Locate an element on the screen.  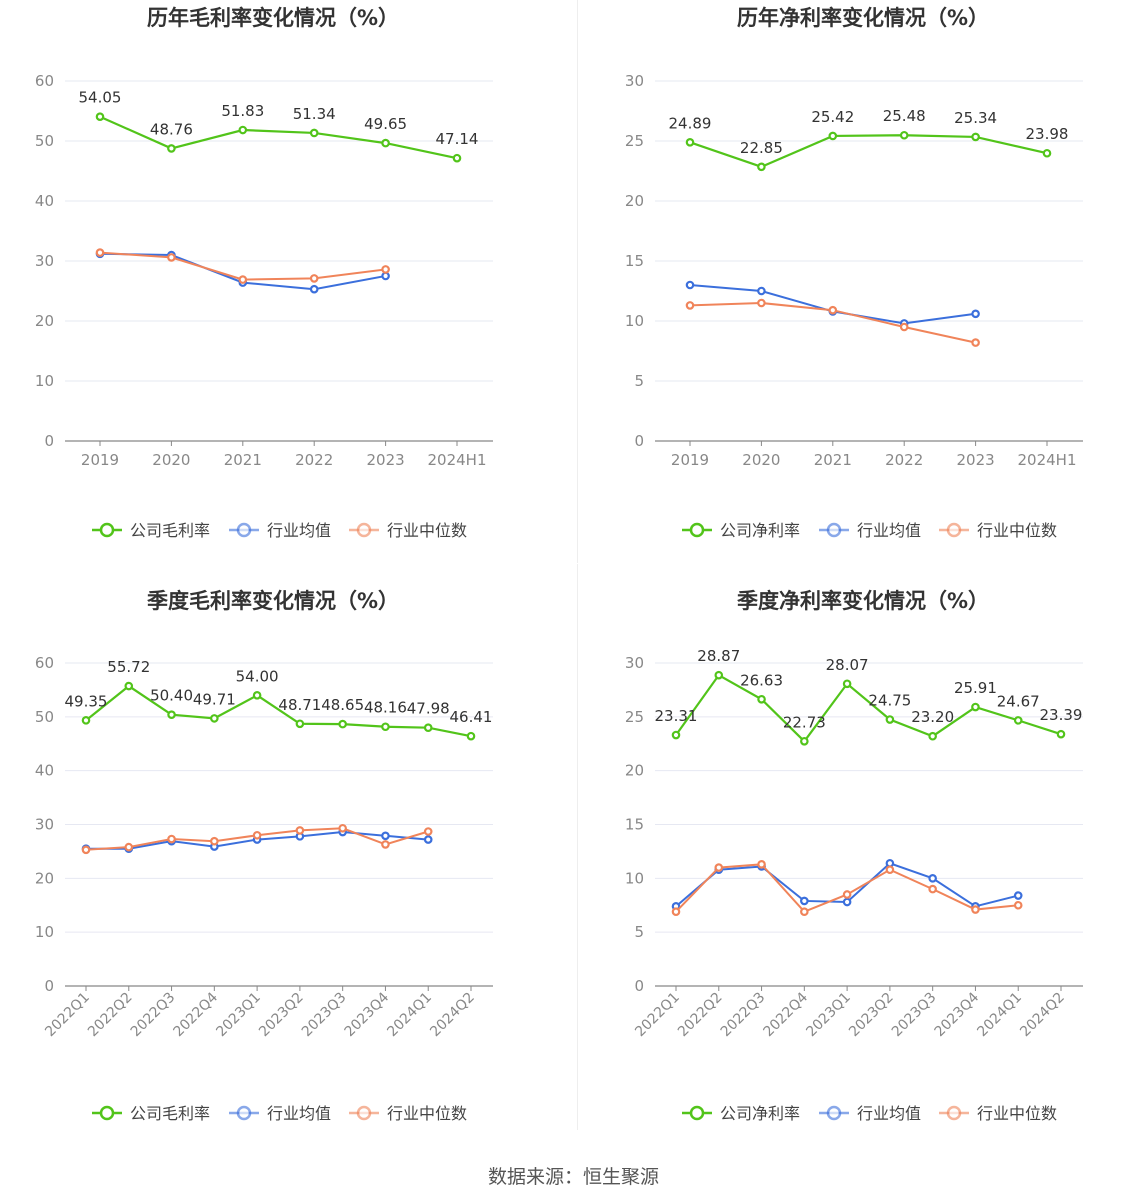
x-tick-label: 2022Q1 is located at coordinates (67, 1015).